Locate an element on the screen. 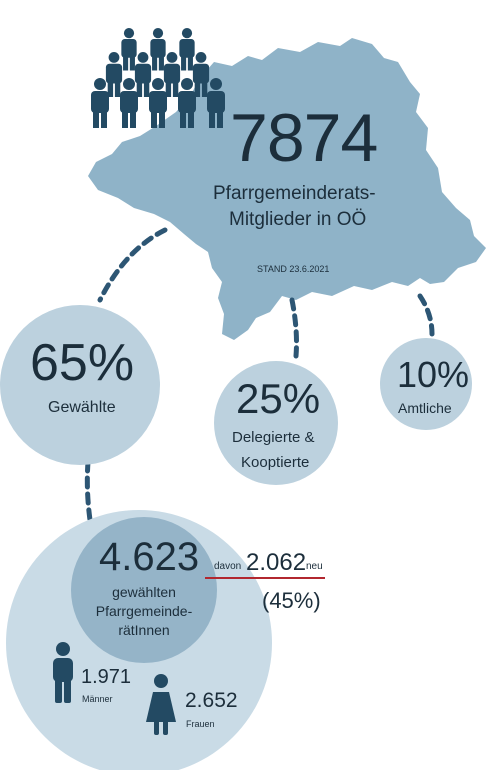 The width and height of the screenshot is (500, 770). amtliche-percent: 10% is located at coordinates (433, 374).